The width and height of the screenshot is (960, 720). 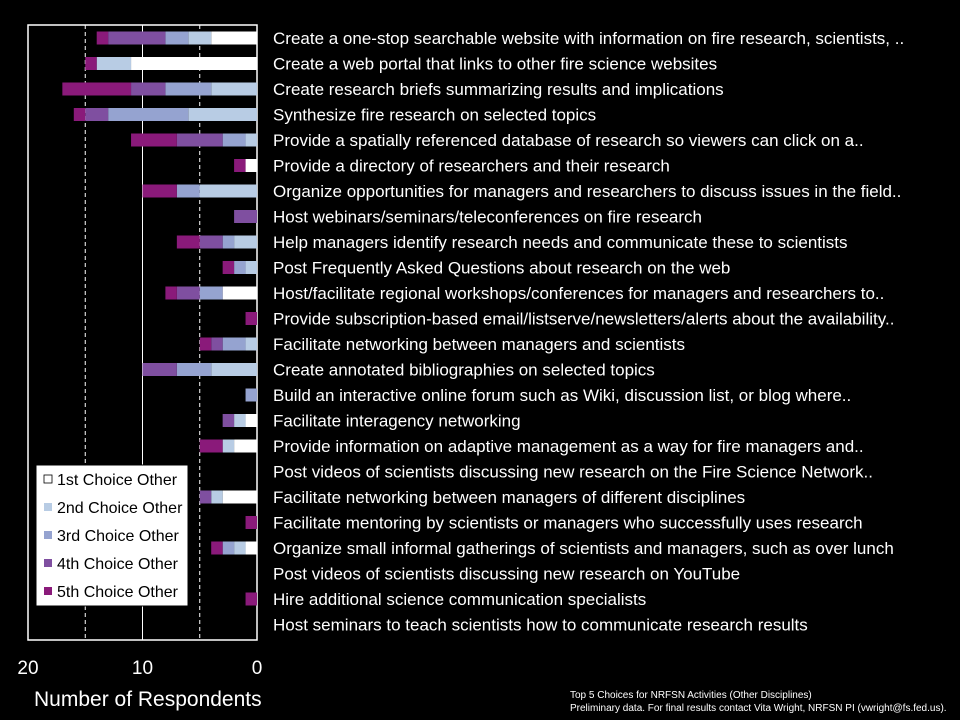 I want to click on x-axis-title: Number of Respondents, so click(x=148, y=699).